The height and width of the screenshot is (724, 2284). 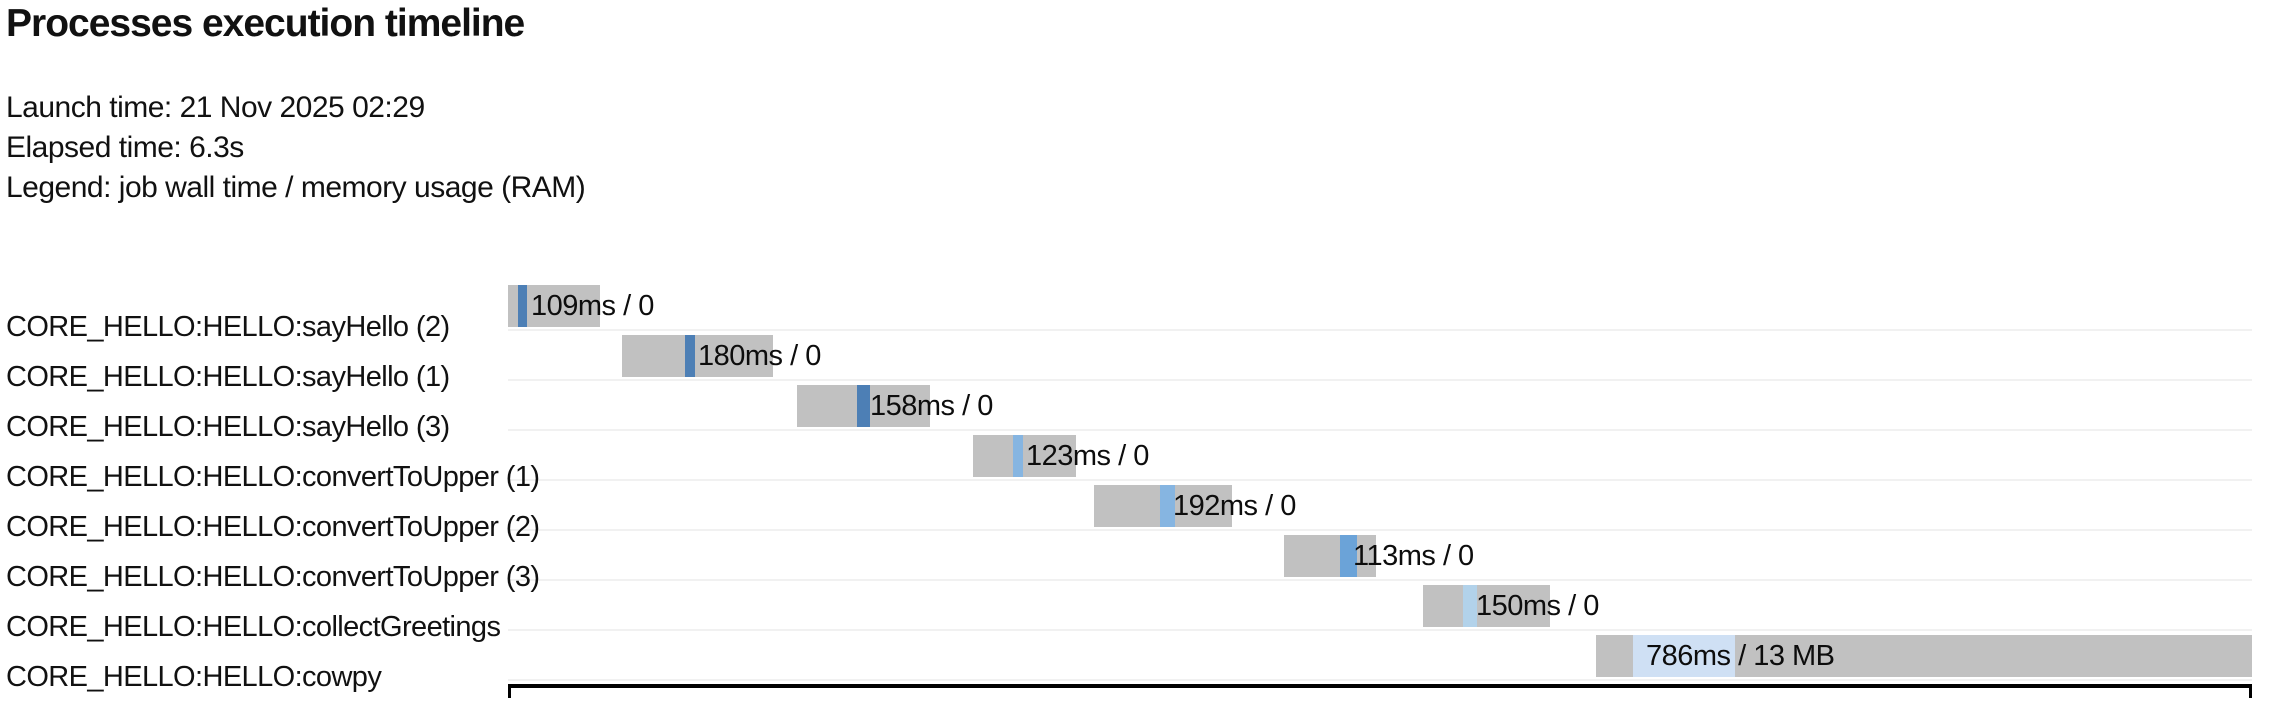 What do you see at coordinates (1380, 691) in the screenshot?
I see `x-axis-domain-line` at bounding box center [1380, 691].